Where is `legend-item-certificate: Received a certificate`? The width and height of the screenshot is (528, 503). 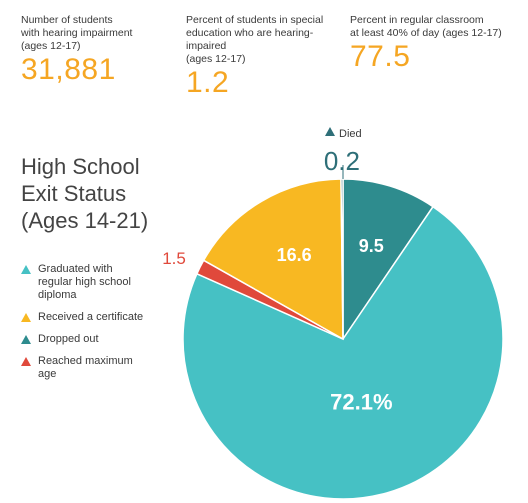
legend-item-certificate: Received a certificate is located at coordinates (101, 317).